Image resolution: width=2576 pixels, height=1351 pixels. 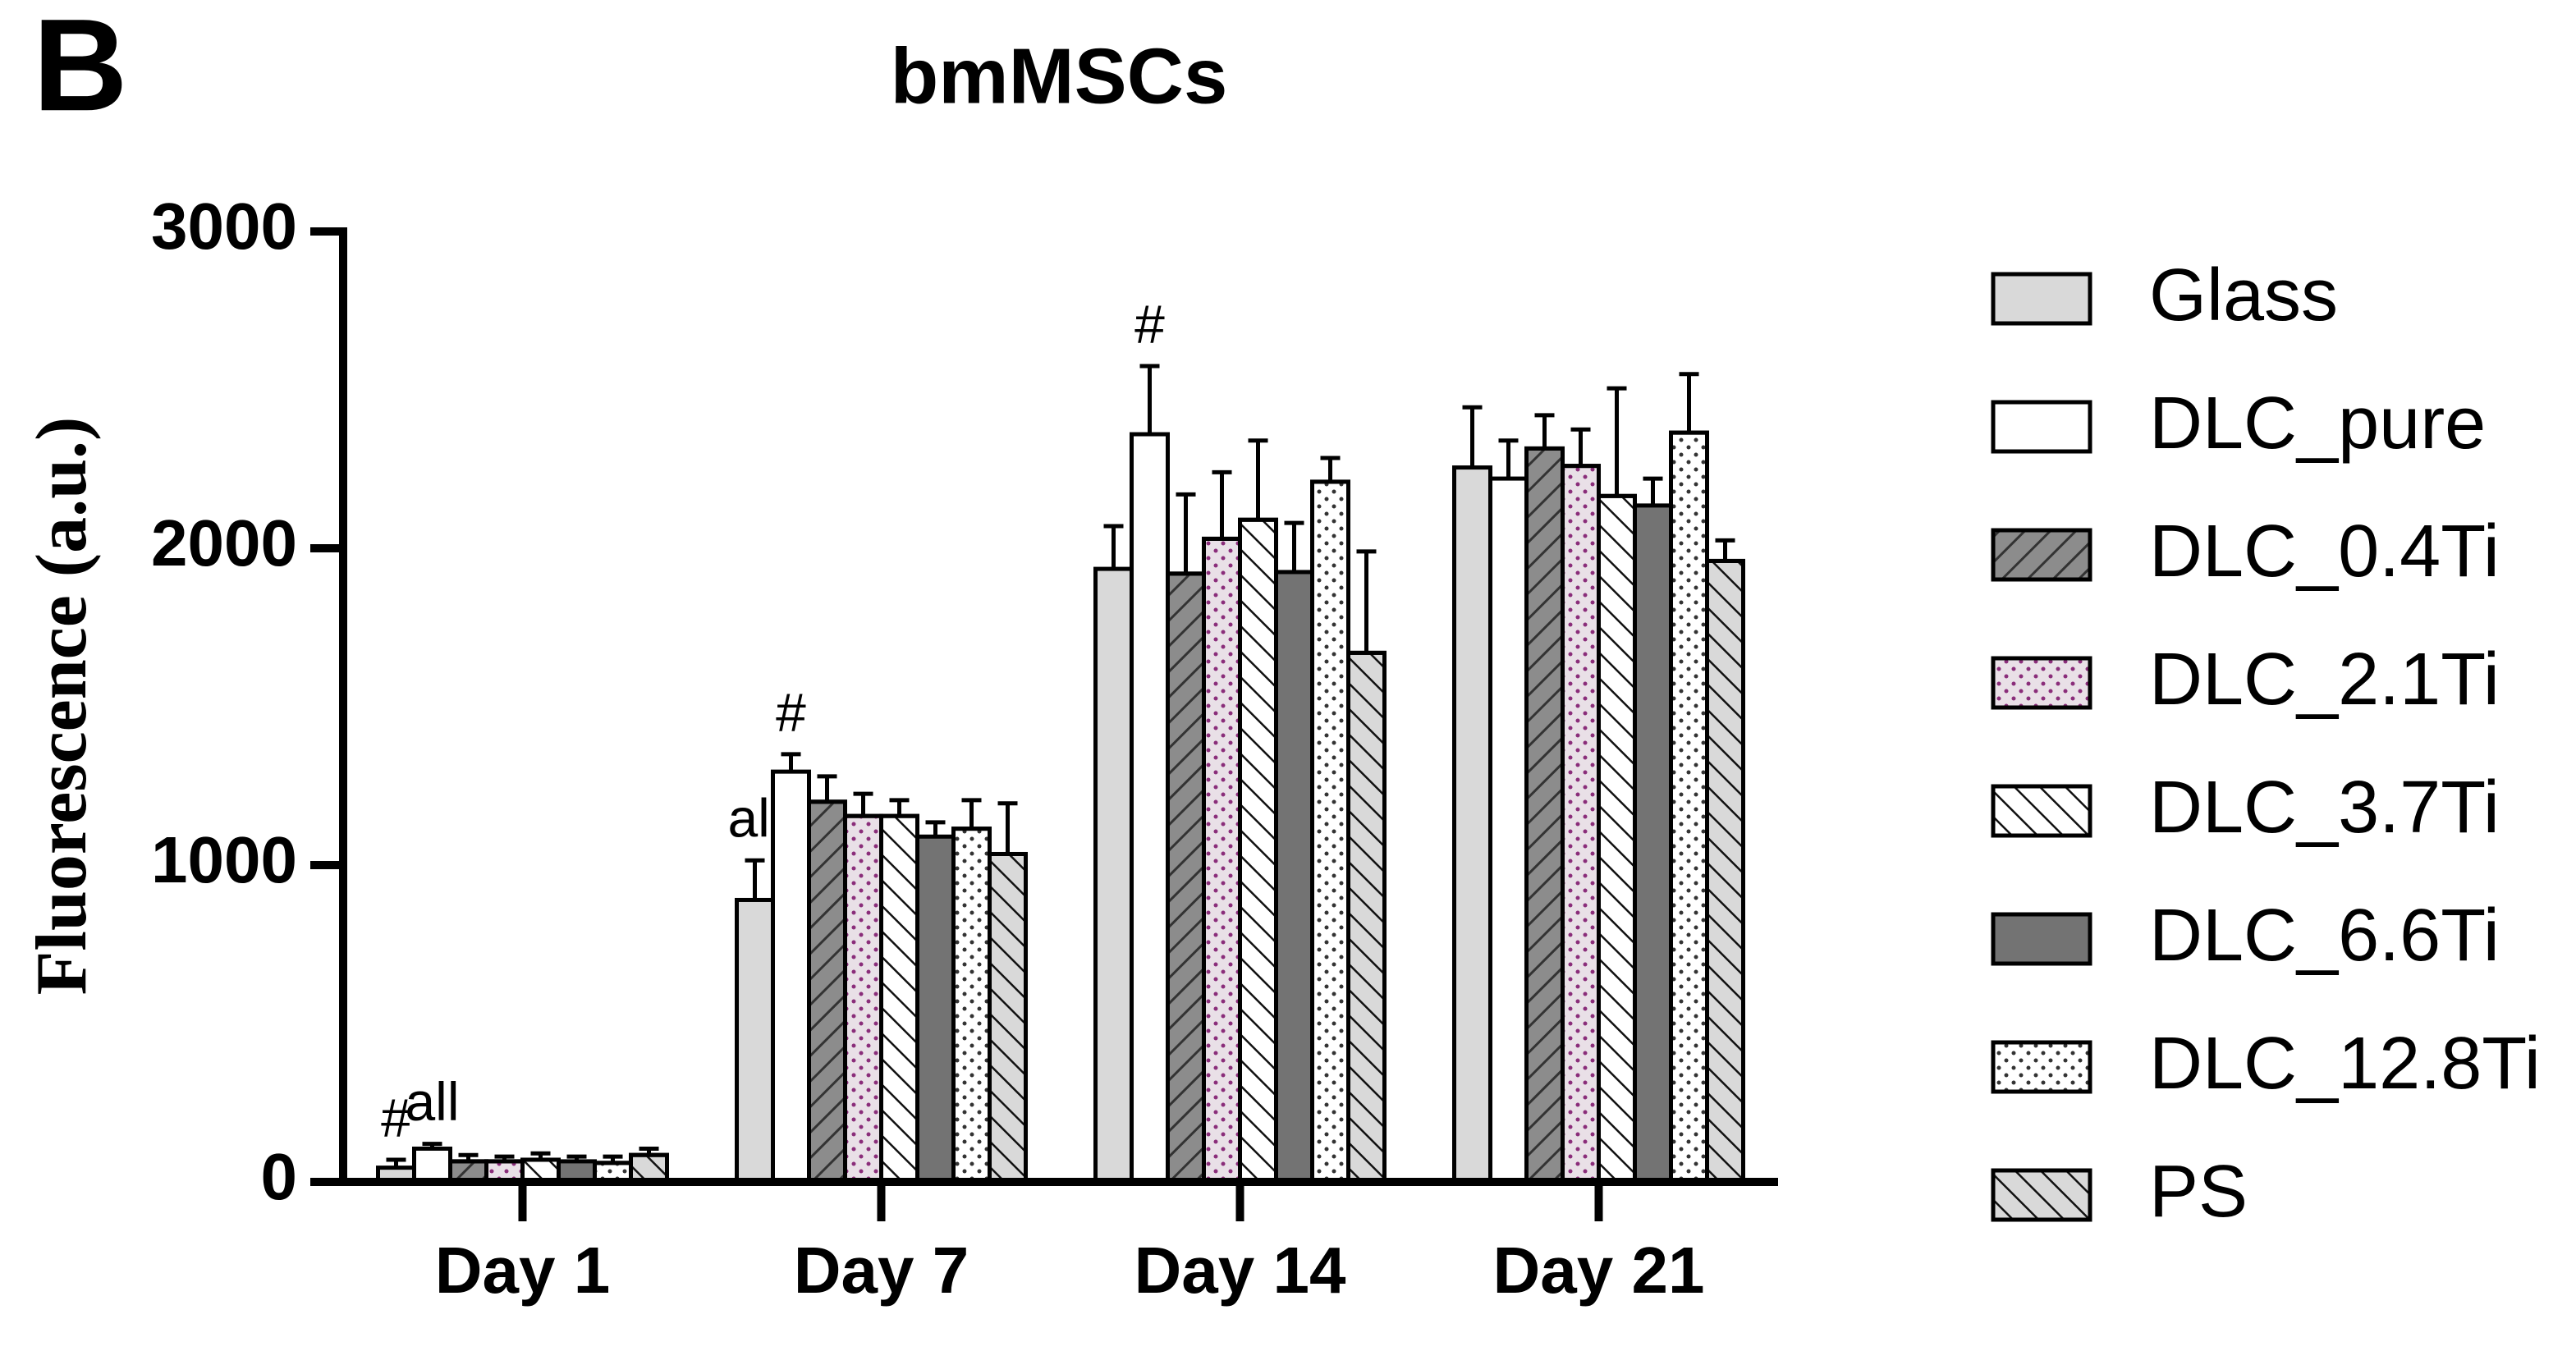 What do you see at coordinates (2199, 1192) in the screenshot?
I see `legend-label: PS` at bounding box center [2199, 1192].